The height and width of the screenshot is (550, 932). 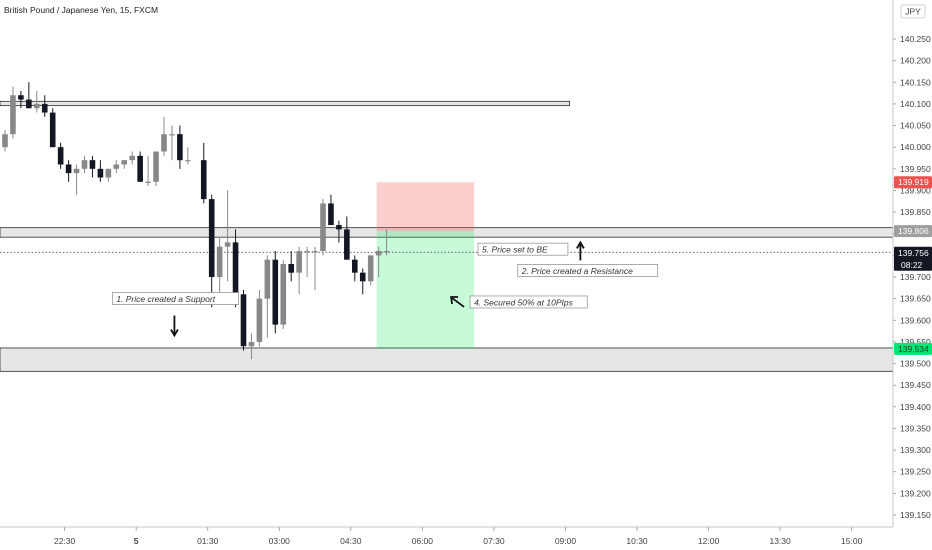 I want to click on note-support: 1. Price created a Support, so click(x=175, y=315).